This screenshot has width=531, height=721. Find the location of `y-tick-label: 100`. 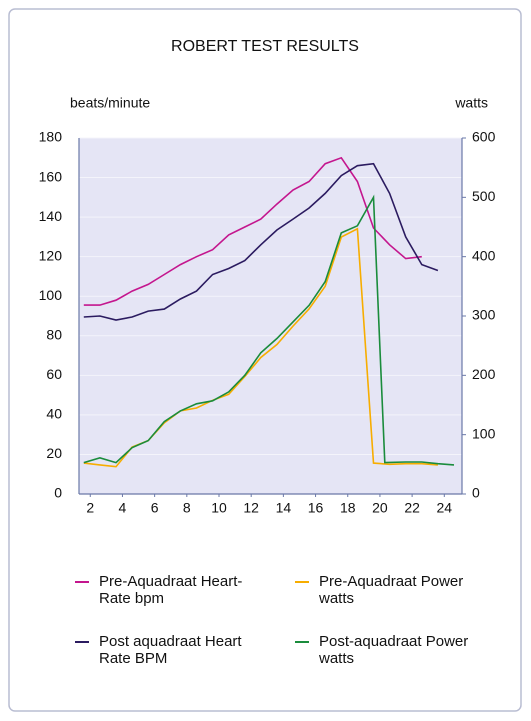

y-tick-label: 100 is located at coordinates (51, 295).